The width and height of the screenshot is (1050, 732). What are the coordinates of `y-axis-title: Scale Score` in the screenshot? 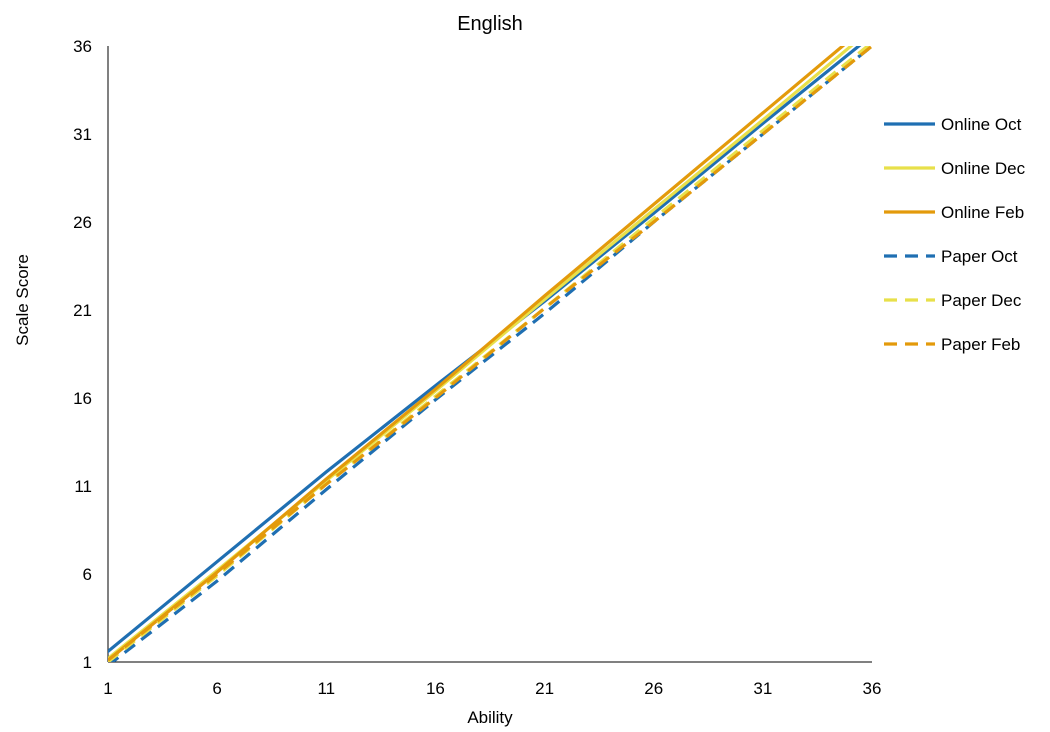 It's located at (22, 300).